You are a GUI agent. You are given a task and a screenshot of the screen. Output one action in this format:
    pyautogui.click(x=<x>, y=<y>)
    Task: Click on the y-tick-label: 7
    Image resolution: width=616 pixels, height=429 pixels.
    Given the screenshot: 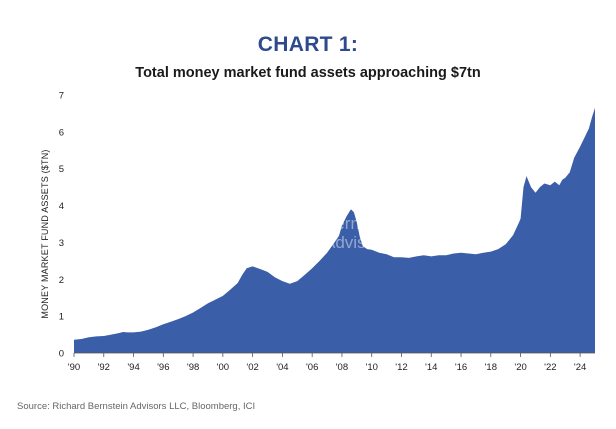 What is the action you would take?
    pyautogui.click(x=61, y=96)
    